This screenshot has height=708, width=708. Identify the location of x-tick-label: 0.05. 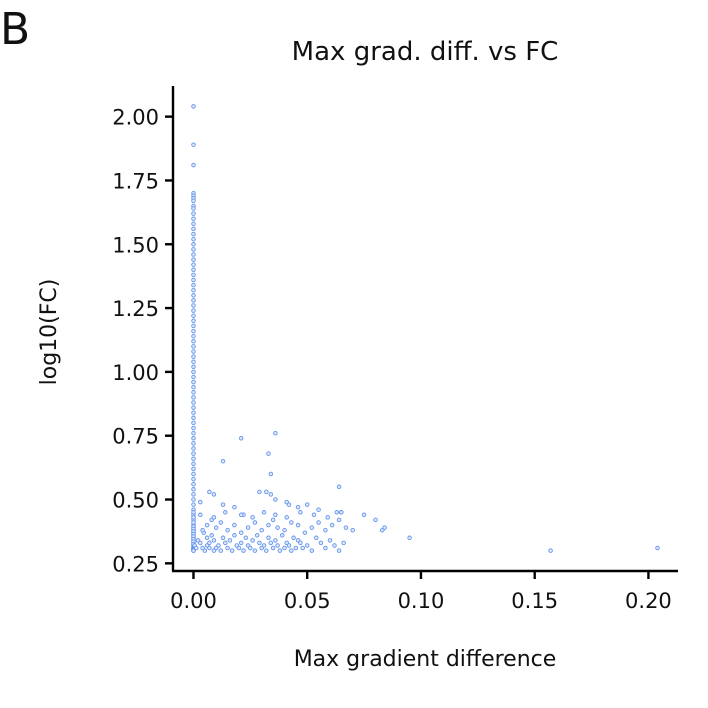
(307, 601).